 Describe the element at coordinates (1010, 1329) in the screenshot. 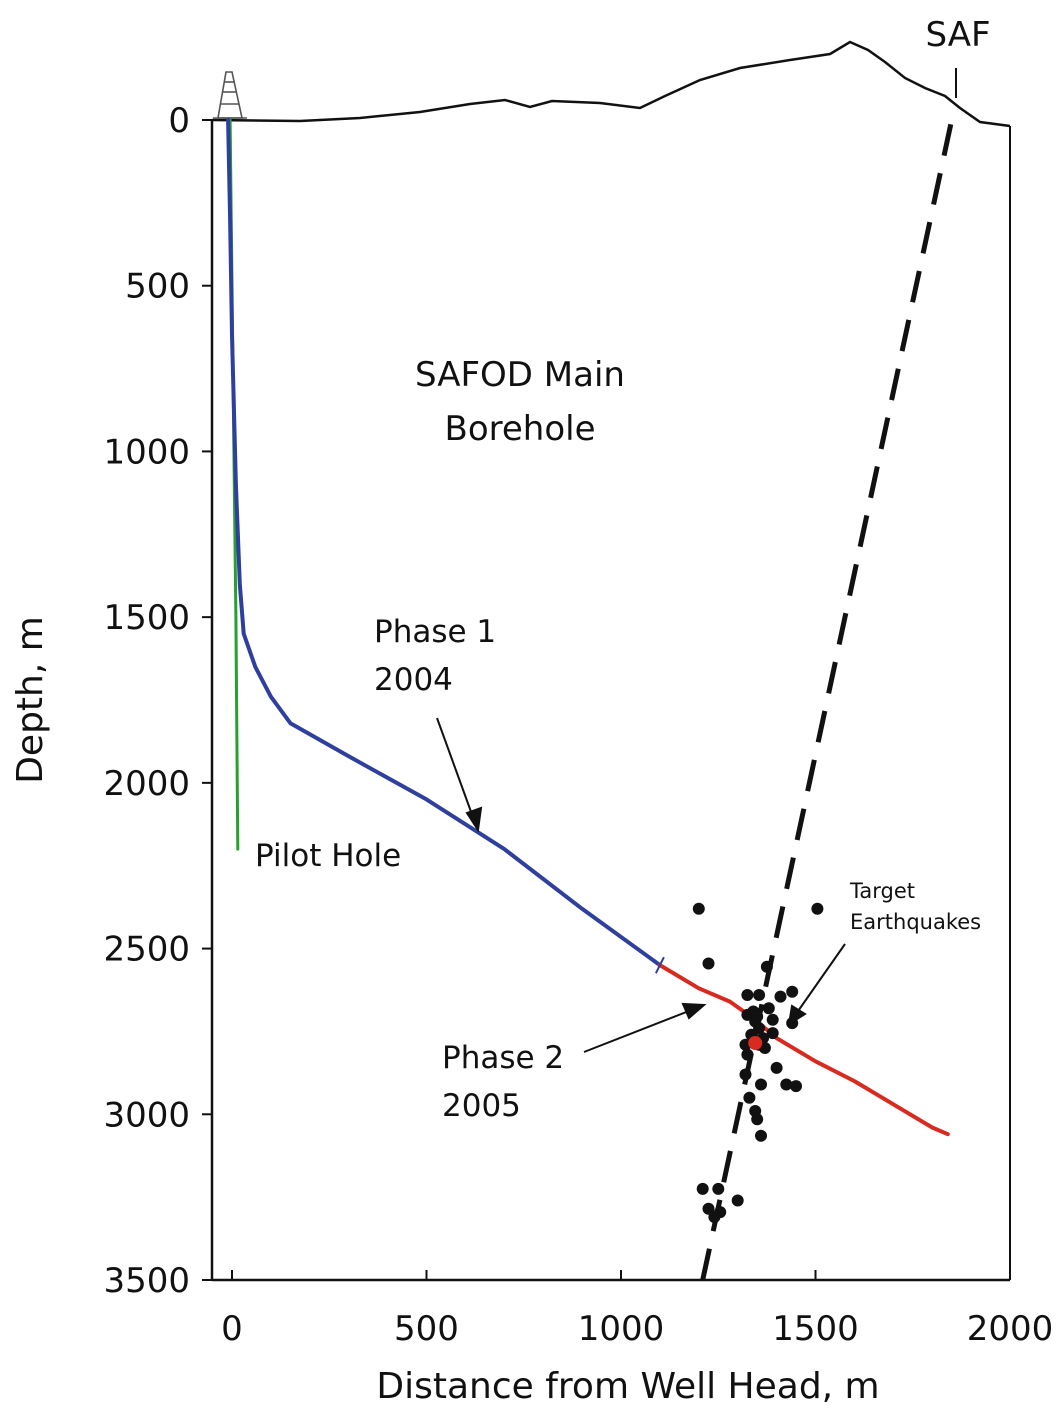

I see `x-tick-label: 2000` at that location.